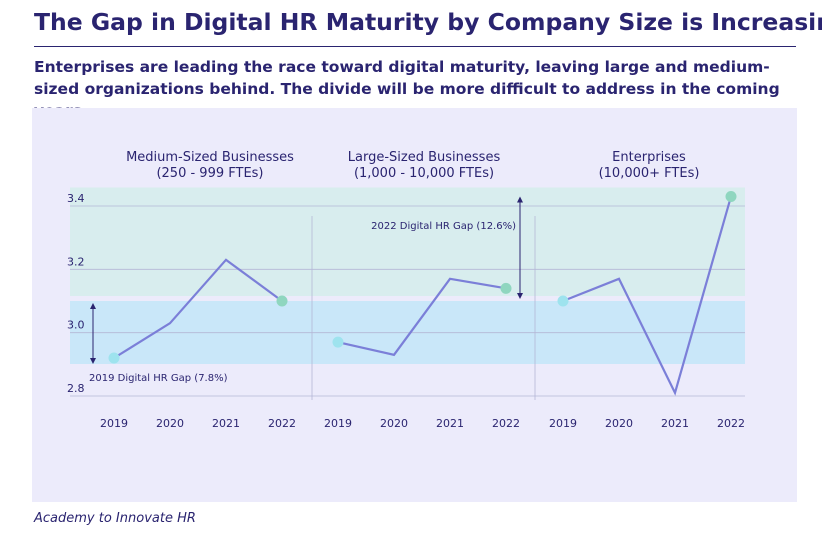  I want to click on gap-2022-arrowhead-top, so click(520, 199).